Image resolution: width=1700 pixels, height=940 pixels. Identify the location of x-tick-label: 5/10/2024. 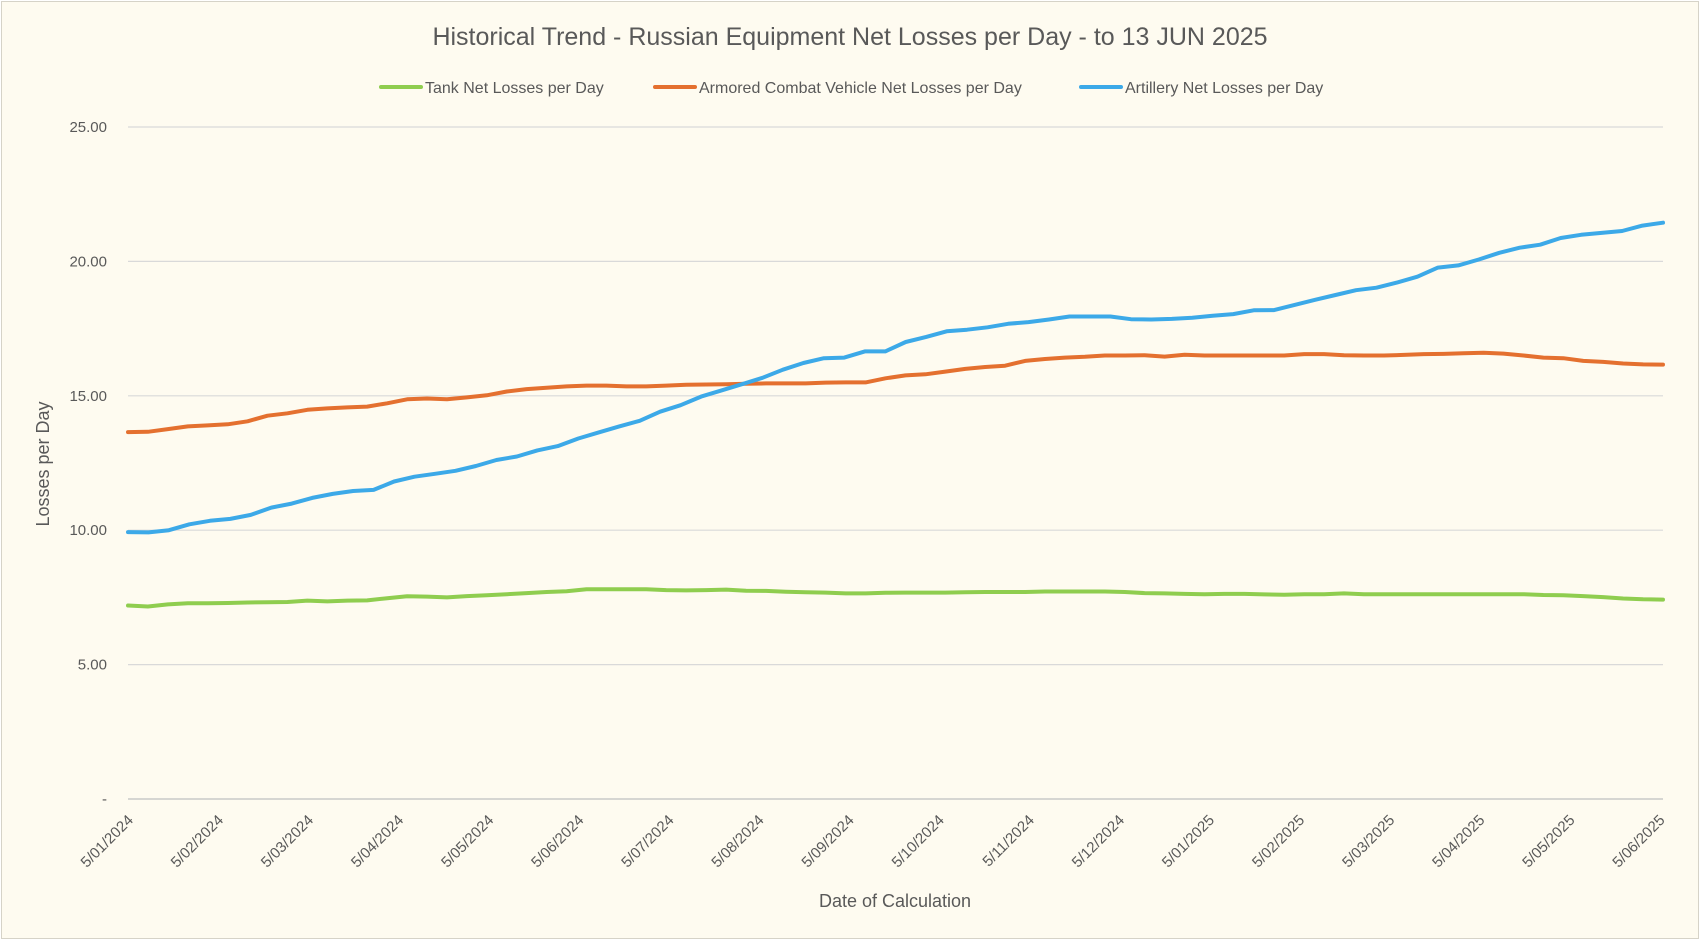
(918, 841).